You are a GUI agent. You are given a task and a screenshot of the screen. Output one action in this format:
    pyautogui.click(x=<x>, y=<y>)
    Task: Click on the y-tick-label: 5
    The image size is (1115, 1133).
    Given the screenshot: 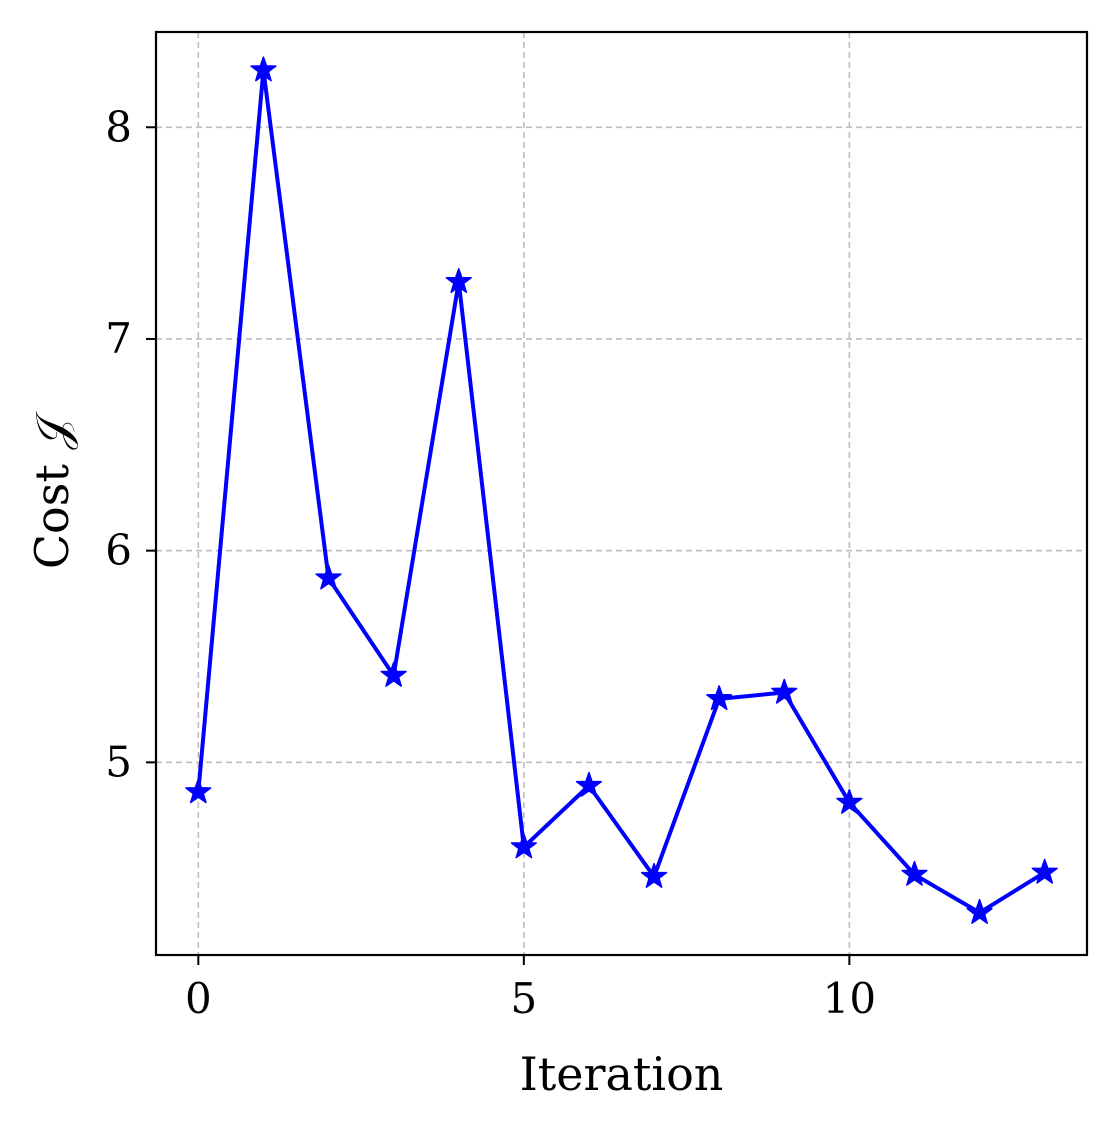 What is the action you would take?
    pyautogui.click(x=118, y=761)
    